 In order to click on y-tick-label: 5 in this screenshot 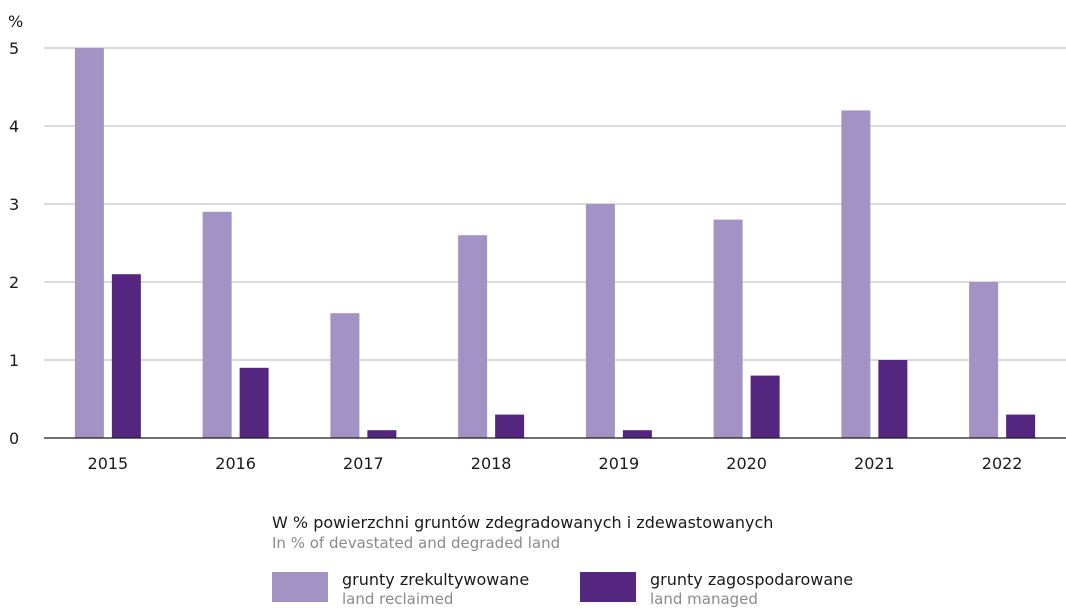, I will do `click(14, 48)`.